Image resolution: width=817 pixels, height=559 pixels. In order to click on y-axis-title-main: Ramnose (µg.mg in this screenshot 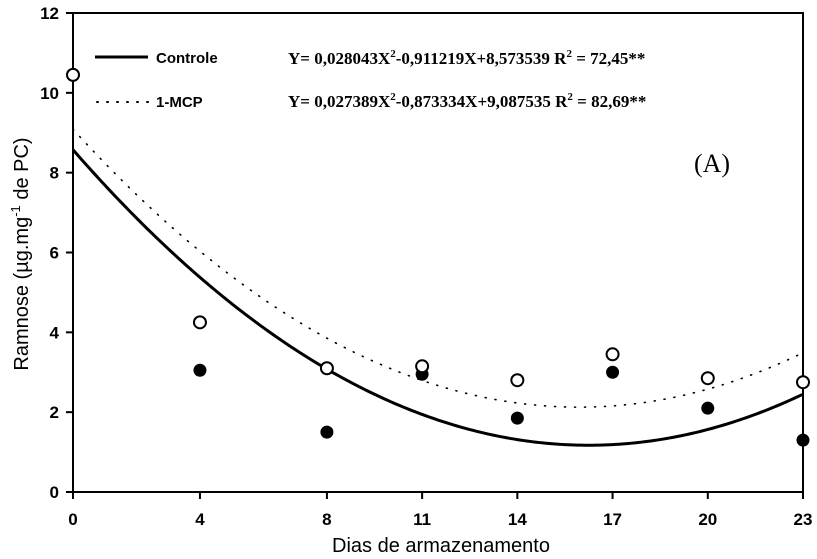, I will do `click(22, 294)`.